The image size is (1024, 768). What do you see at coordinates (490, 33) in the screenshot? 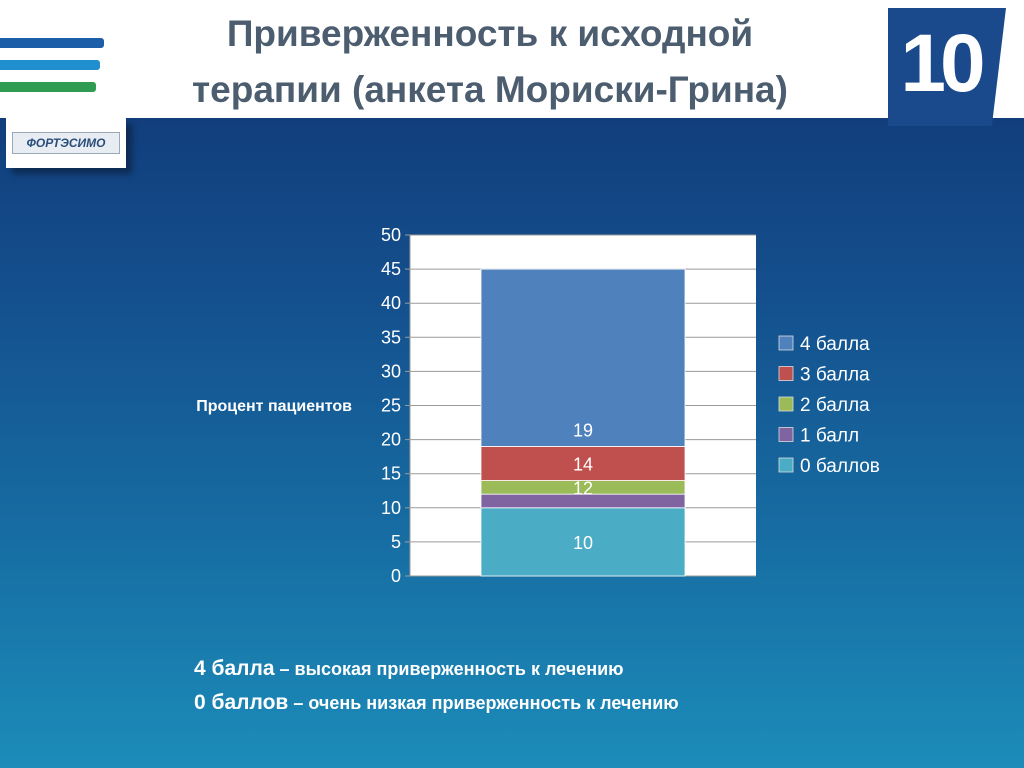
I see `slide-title-line1: Приверженность к исходной` at bounding box center [490, 33].